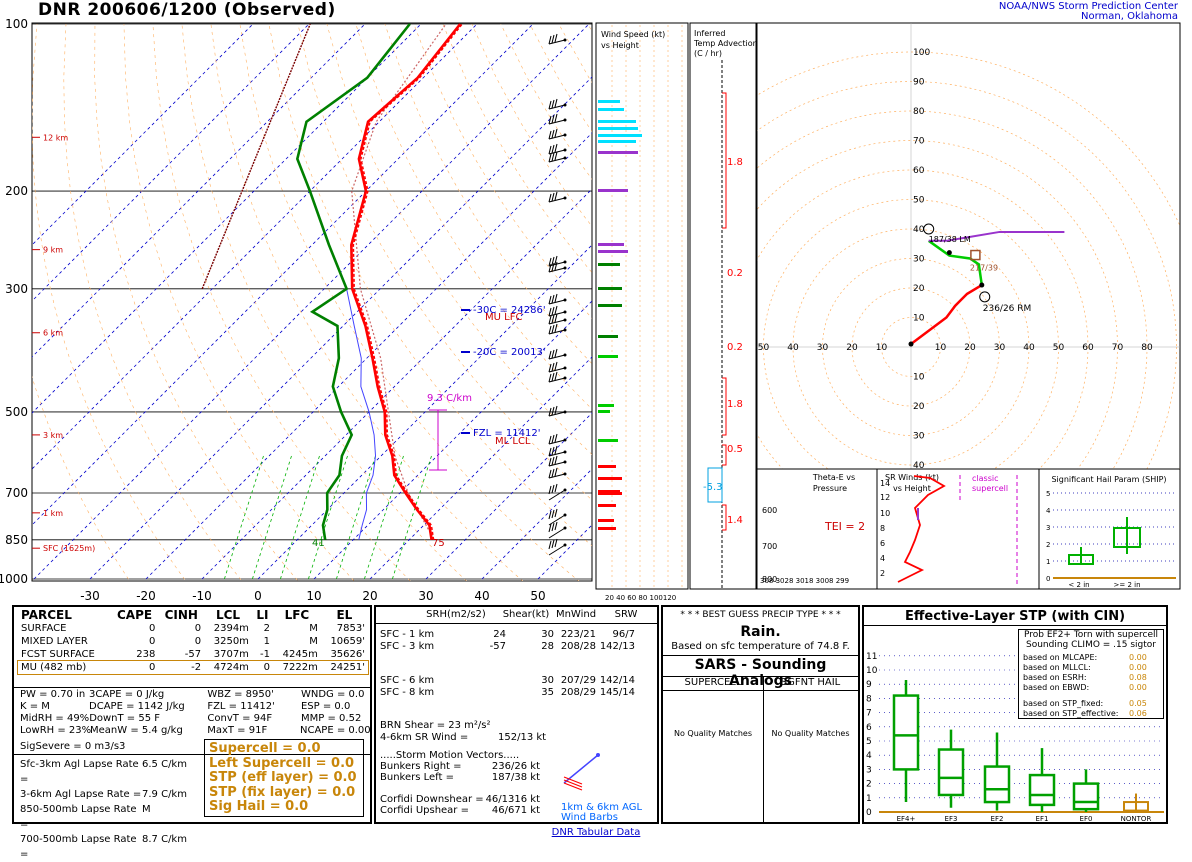  What do you see at coordinates (1048, 562) in the screenshot?
I see `ship-tick: 1` at bounding box center [1048, 562].